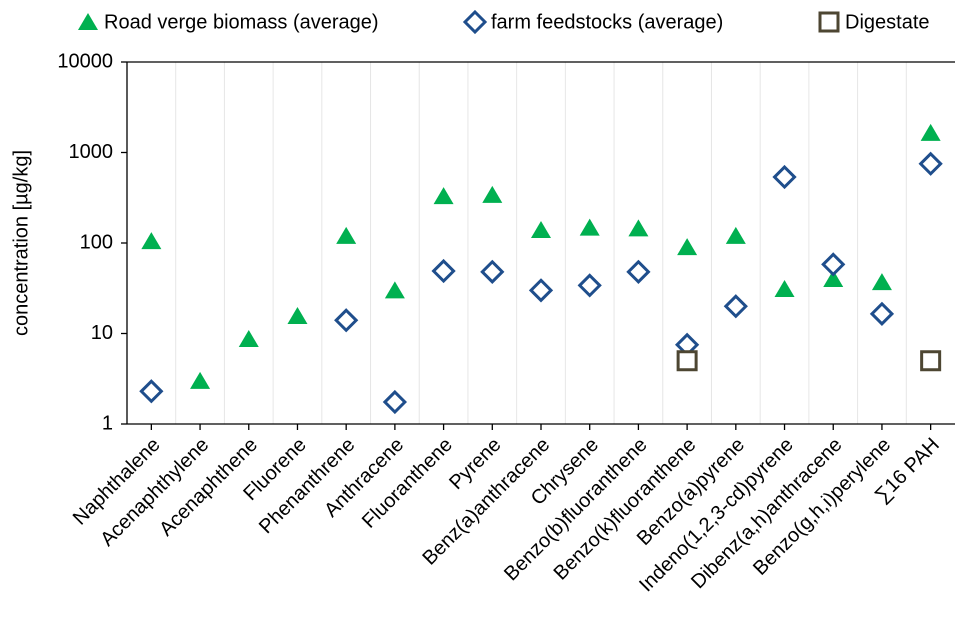 The height and width of the screenshot is (631, 957). Describe the element at coordinates (107, 423) in the screenshot. I see `y-tick-label: 1` at that location.